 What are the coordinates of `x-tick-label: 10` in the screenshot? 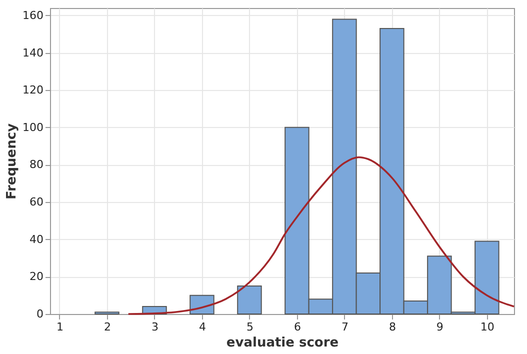 It's located at (487, 327).